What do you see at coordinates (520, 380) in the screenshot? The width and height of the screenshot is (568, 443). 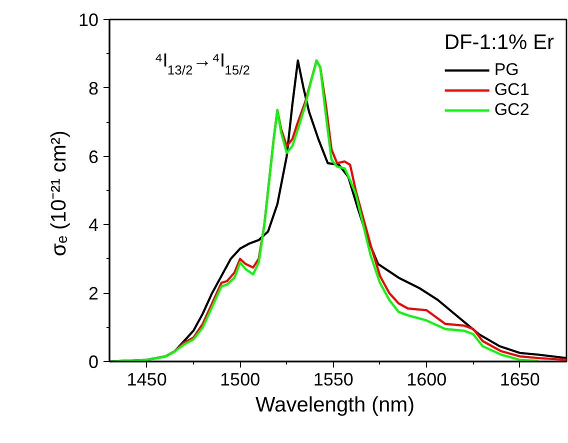 I see `x-tick-label: 1650` at bounding box center [520, 380].